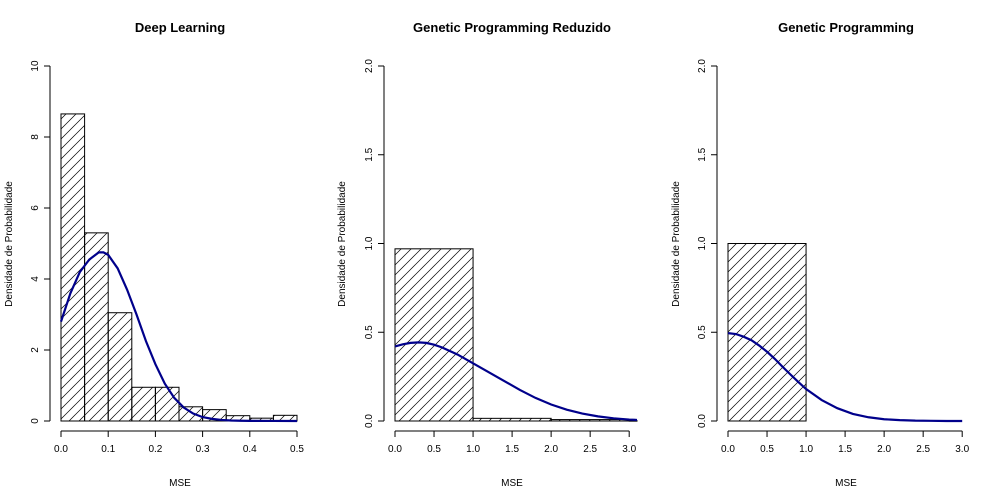 Image resolution: width=1000 pixels, height=500 pixels. Describe the element at coordinates (180, 27) in the screenshot. I see `chart-title: Deep Learning` at that location.